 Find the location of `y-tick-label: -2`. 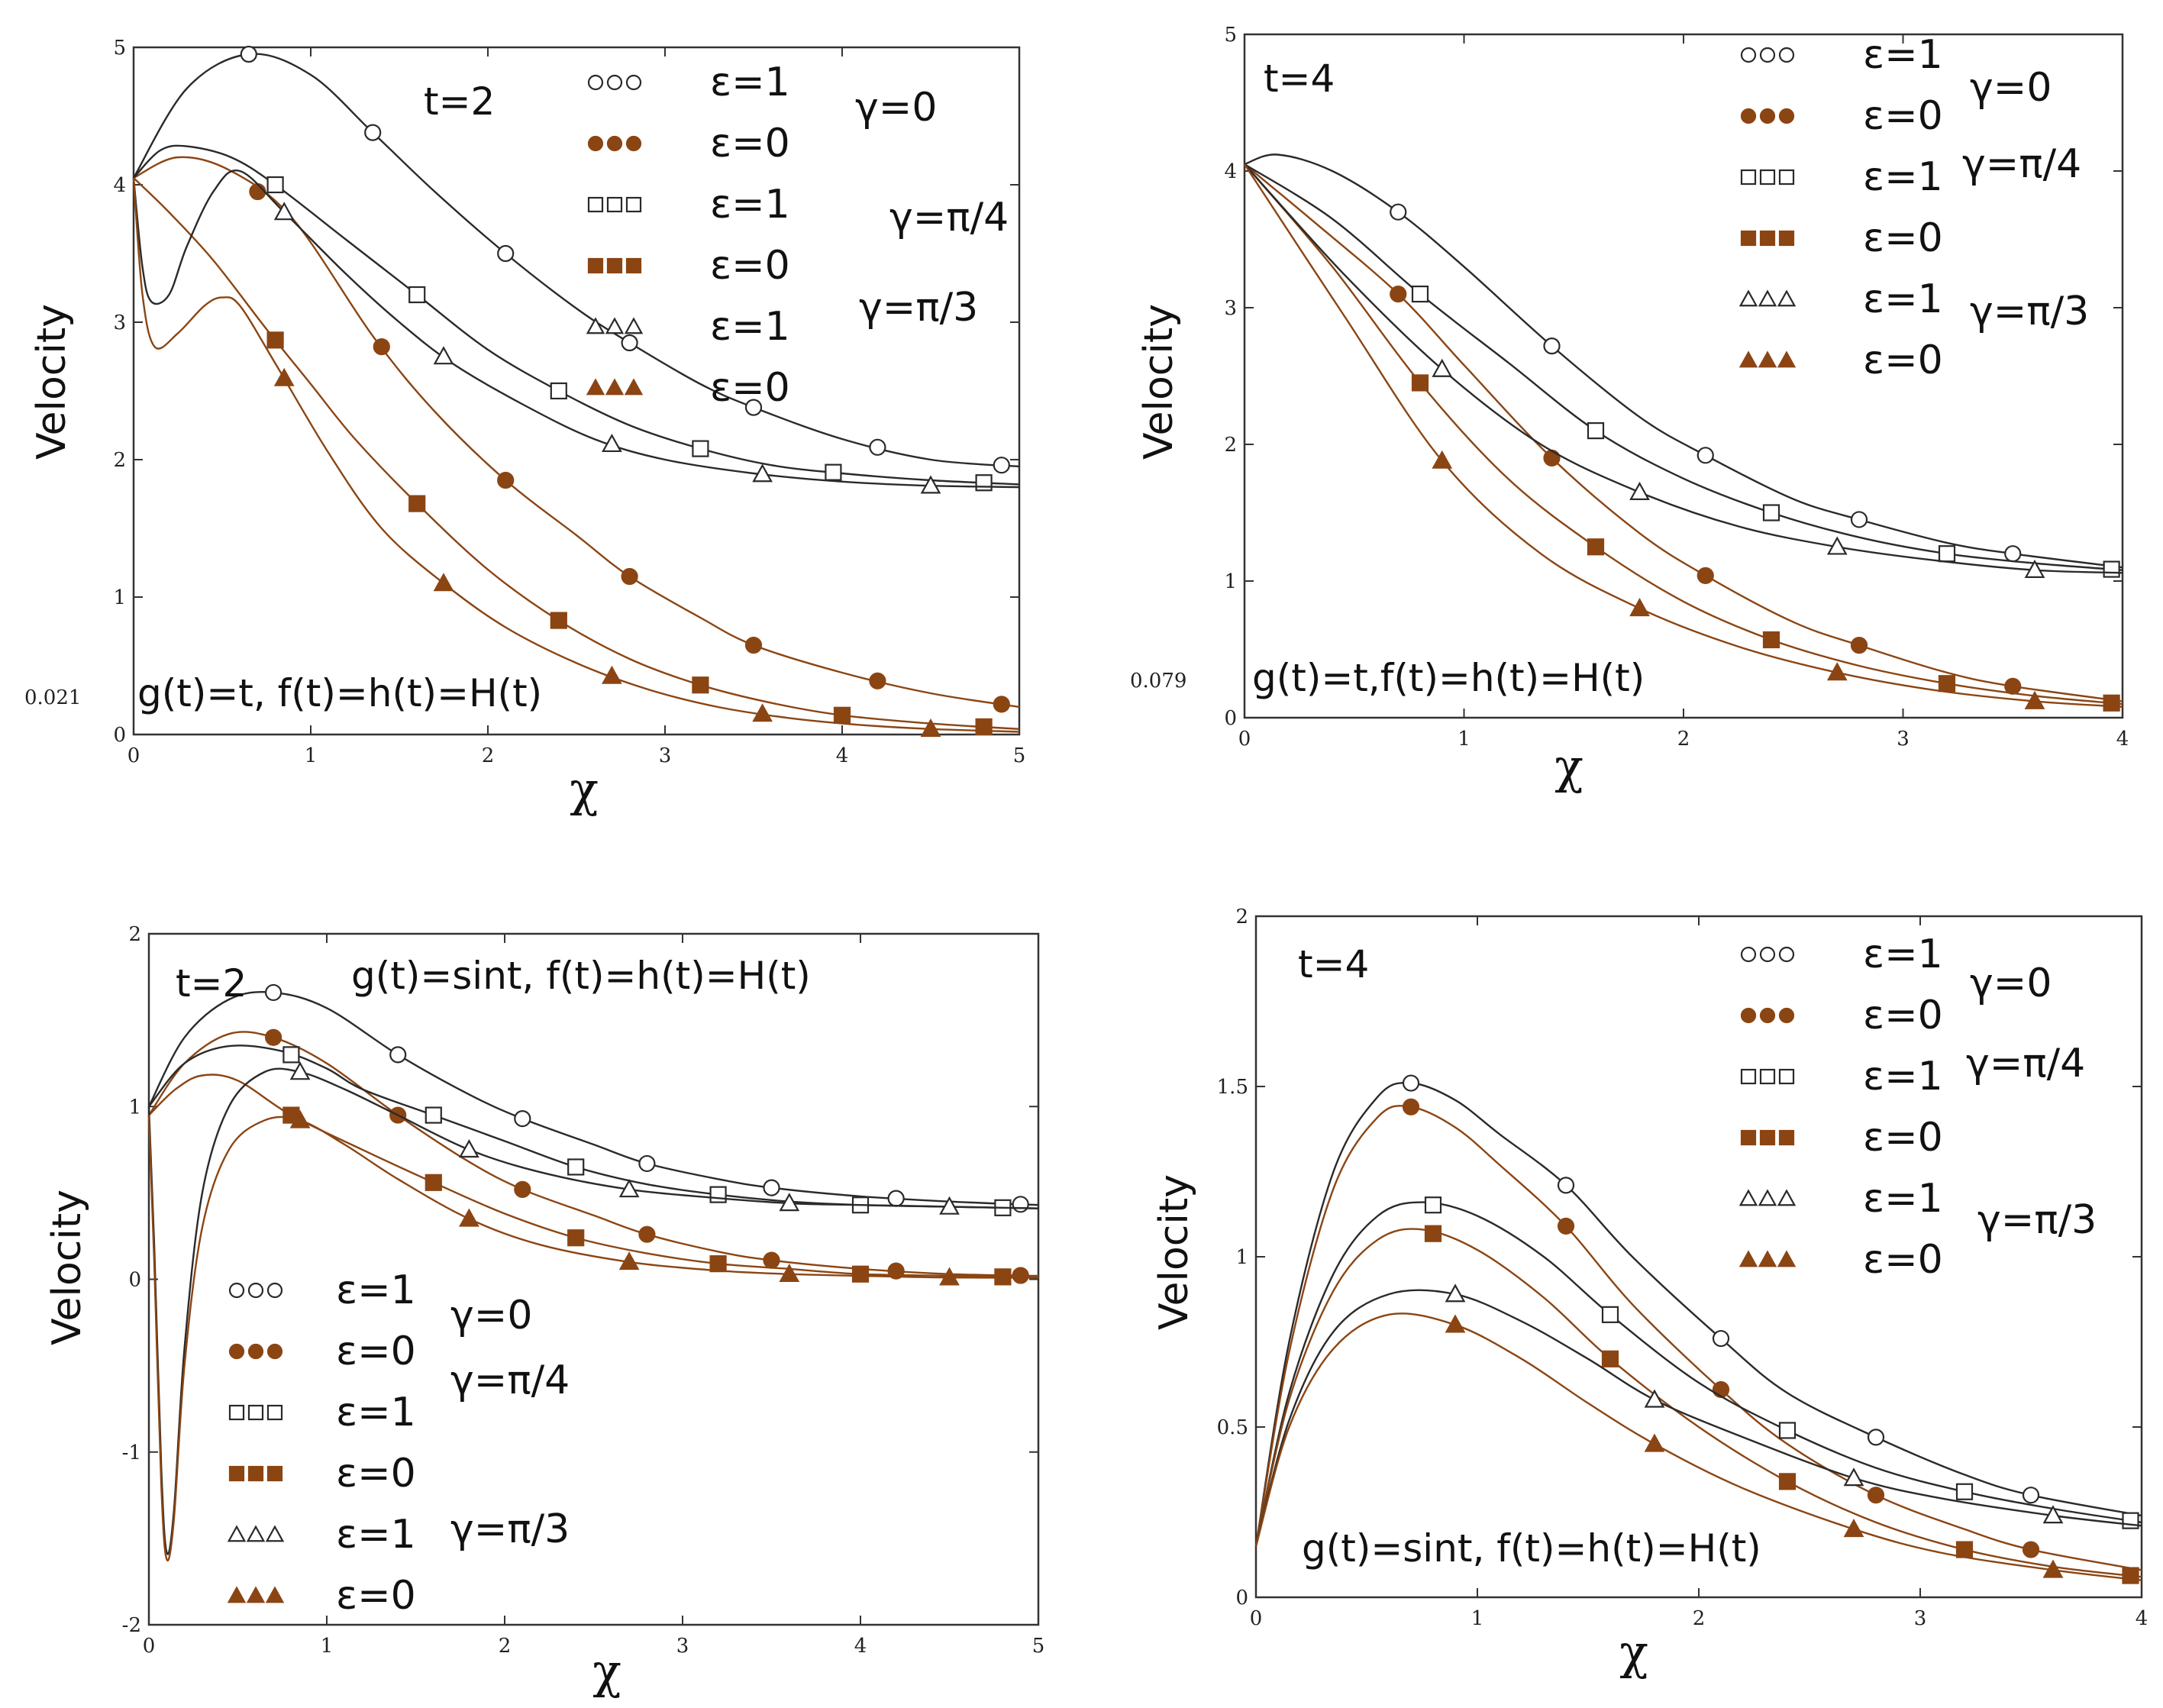

y-tick-label: -2 is located at coordinates (131, 1625).